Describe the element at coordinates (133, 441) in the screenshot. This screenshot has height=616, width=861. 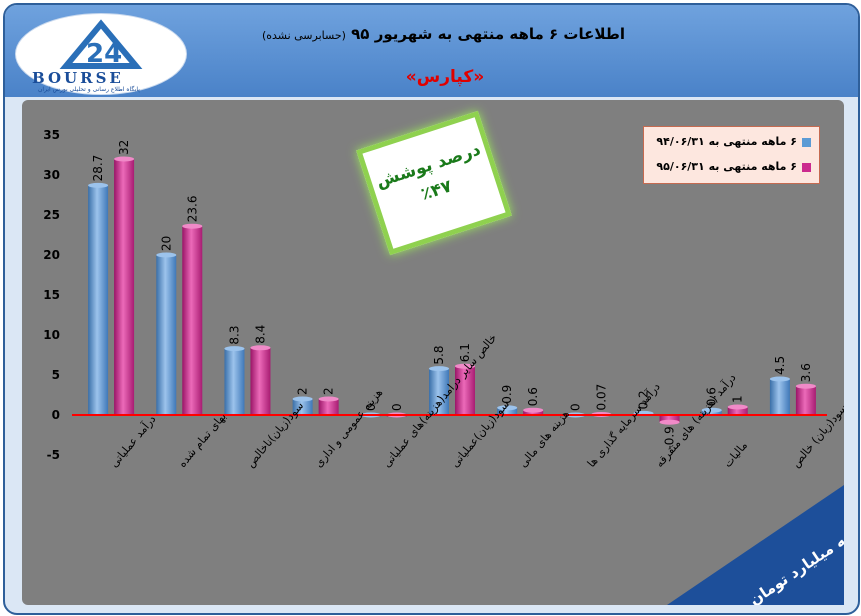
I see `category-label: درآمد عملیاتی` at that location.